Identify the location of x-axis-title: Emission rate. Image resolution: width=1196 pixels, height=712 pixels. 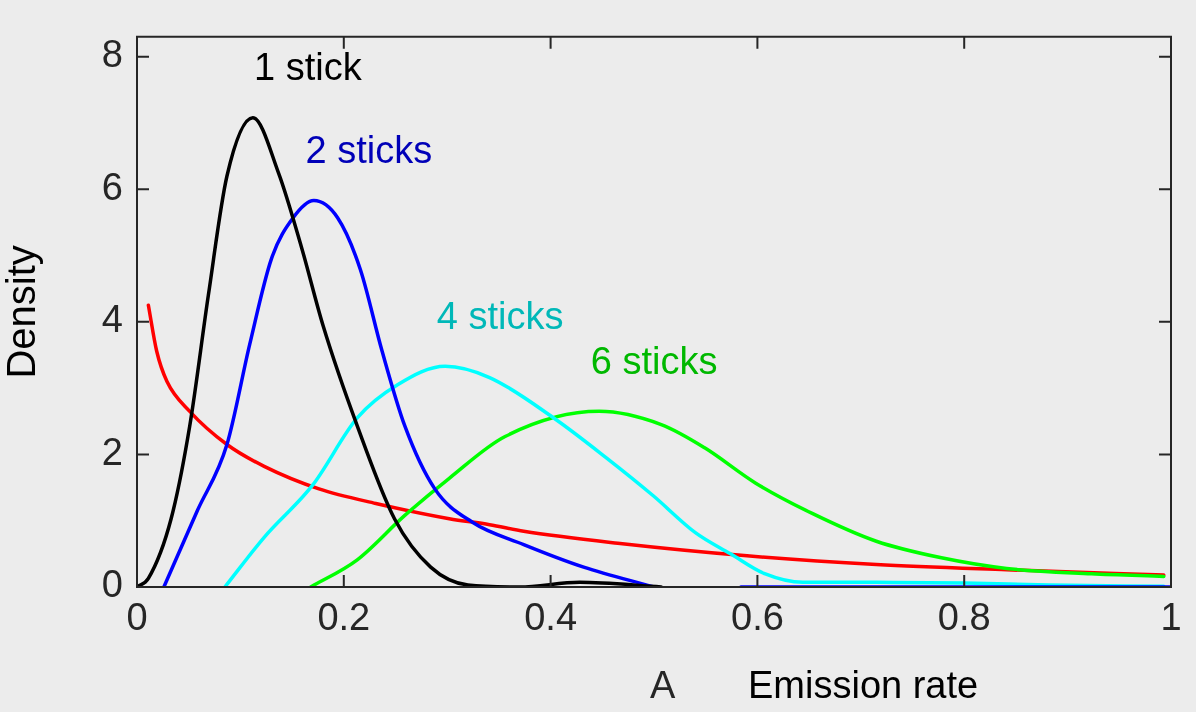
(863, 685).